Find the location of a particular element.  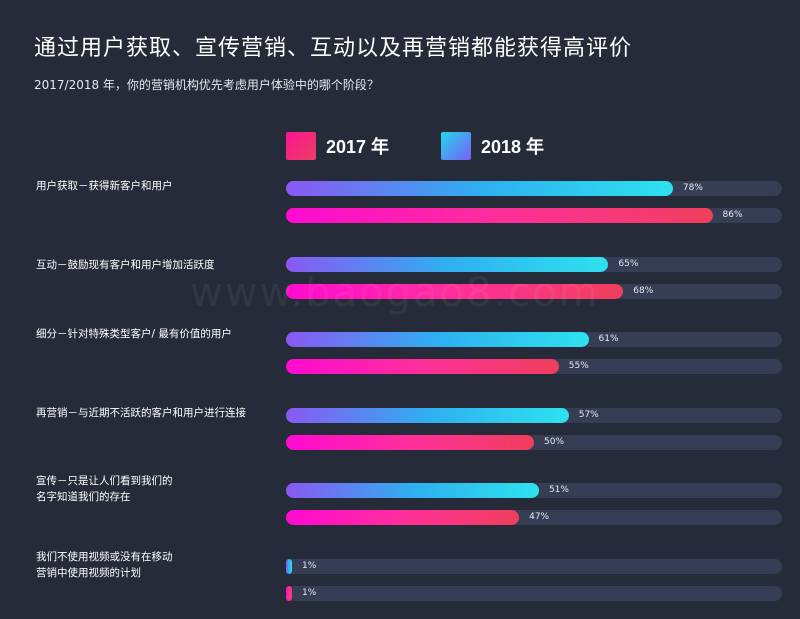

category-label: 互动－鼓励现有客户和用户增加活跃度 is located at coordinates (125, 264).